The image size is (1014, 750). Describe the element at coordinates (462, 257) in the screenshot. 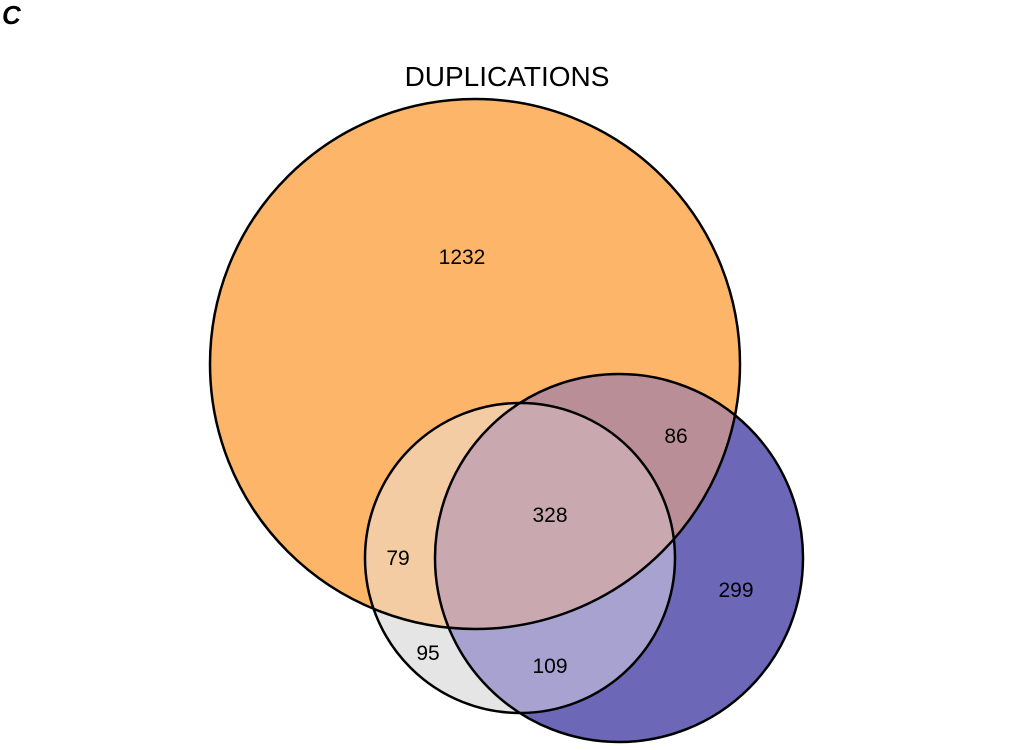

I see `region-a-only-count: 1232` at that location.